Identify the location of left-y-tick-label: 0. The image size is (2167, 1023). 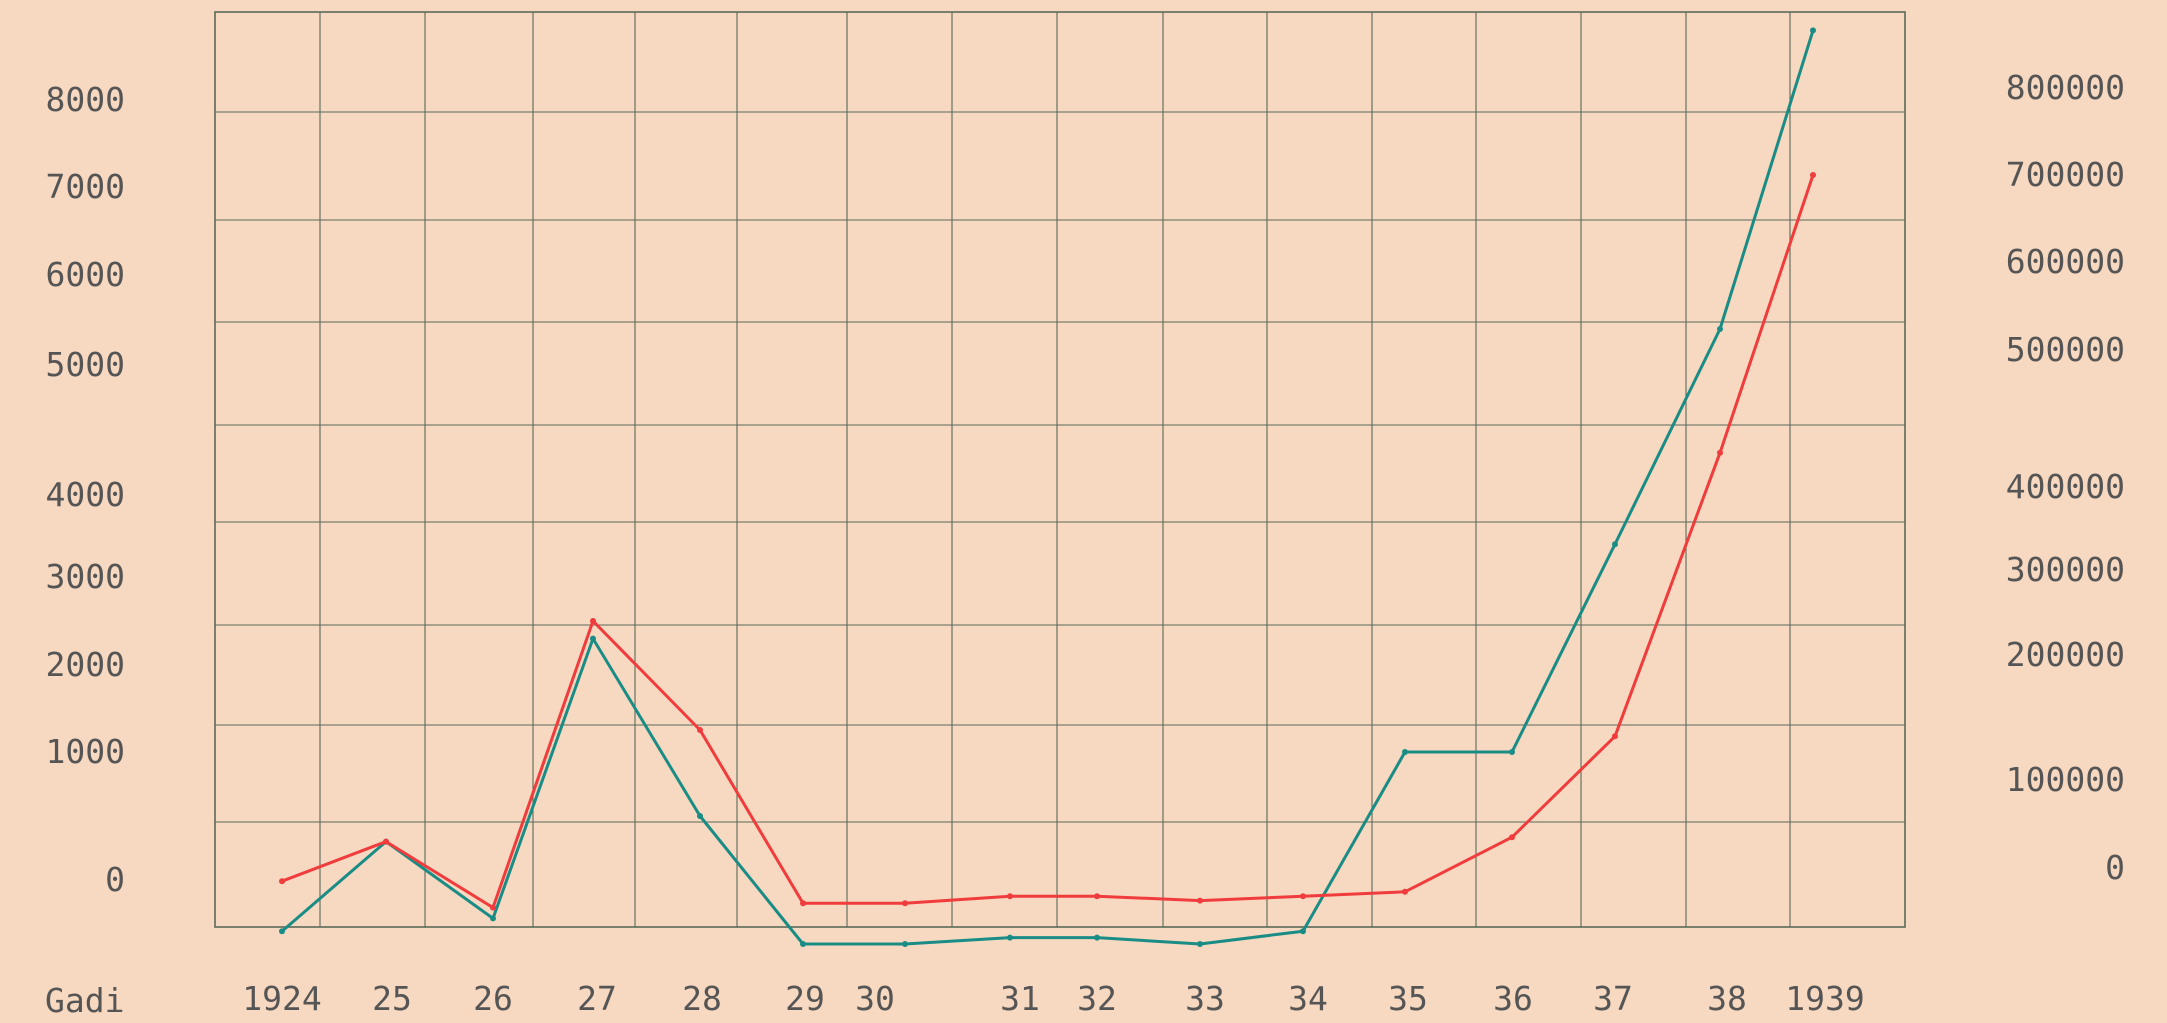
(115, 879).